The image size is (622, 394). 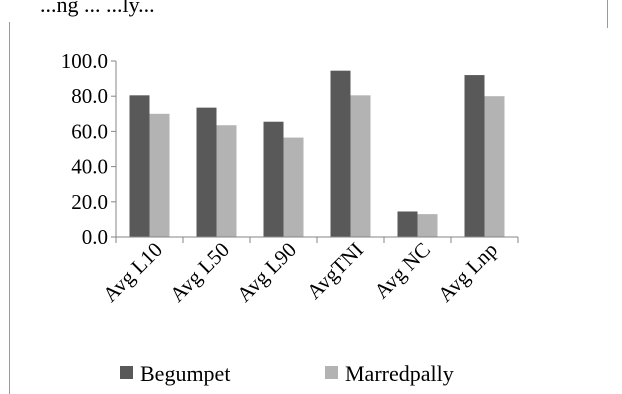 What do you see at coordinates (159, 175) in the screenshot?
I see `bar-marredpally-avg-l10` at bounding box center [159, 175].